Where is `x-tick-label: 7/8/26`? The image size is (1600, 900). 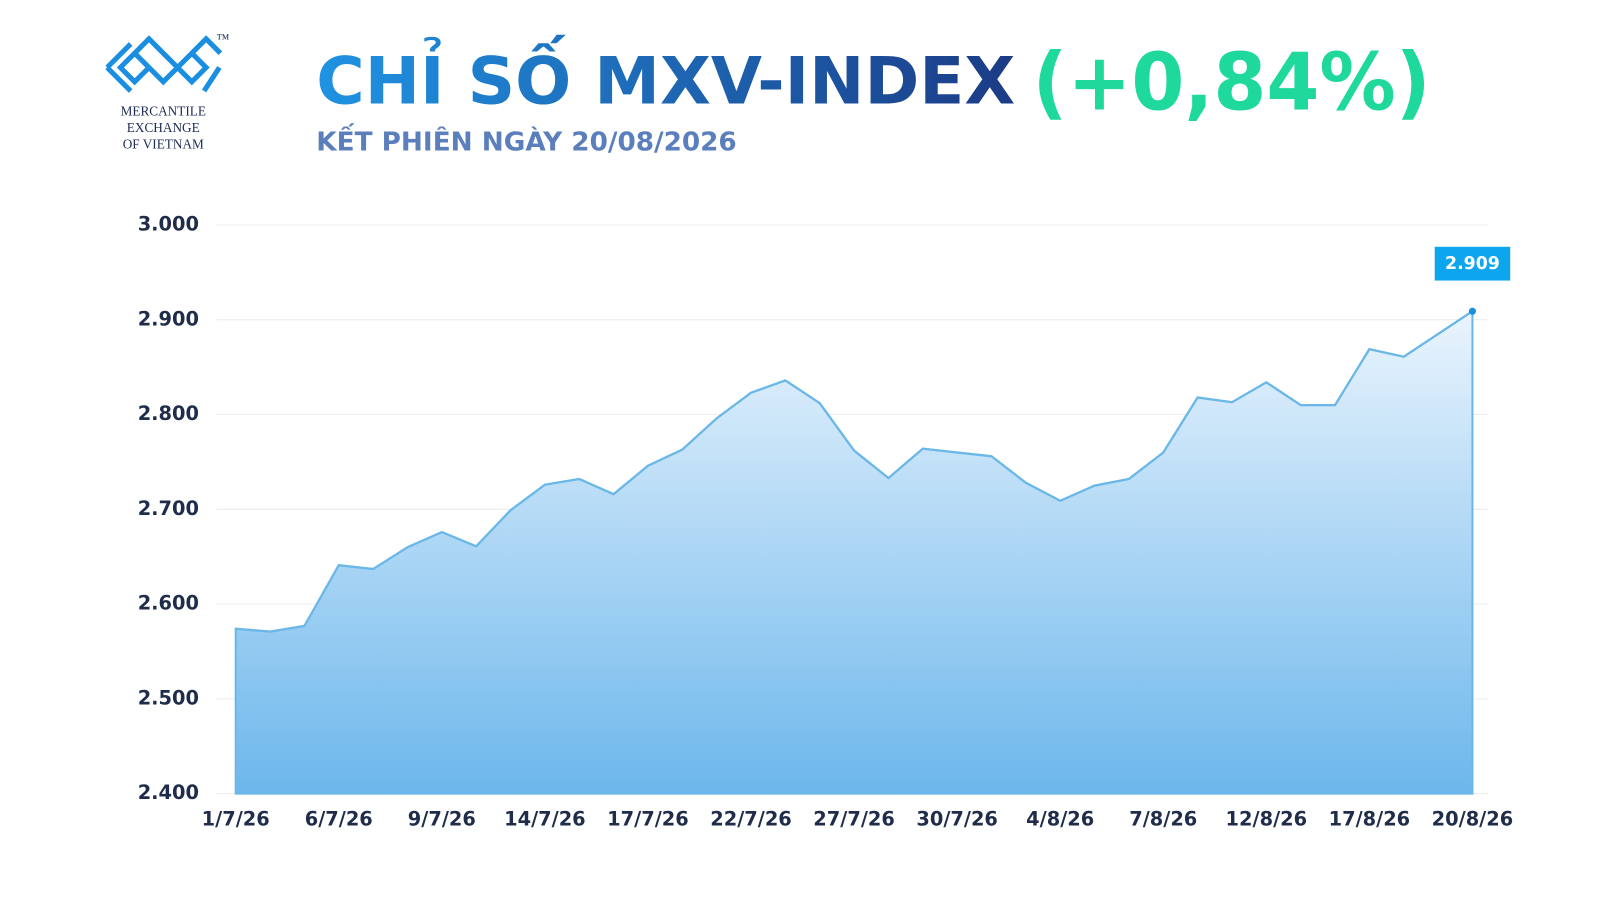 x-tick-label: 7/8/26 is located at coordinates (1163, 819).